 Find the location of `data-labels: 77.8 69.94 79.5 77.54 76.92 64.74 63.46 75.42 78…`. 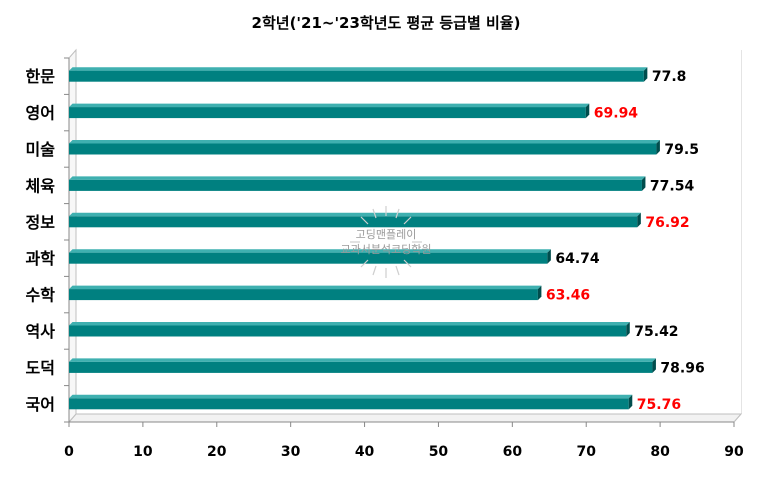

data-labels: 77.8 69.94 79.5 77.54 76.92 64.74 63.46 75.42 78… is located at coordinates (625, 241).